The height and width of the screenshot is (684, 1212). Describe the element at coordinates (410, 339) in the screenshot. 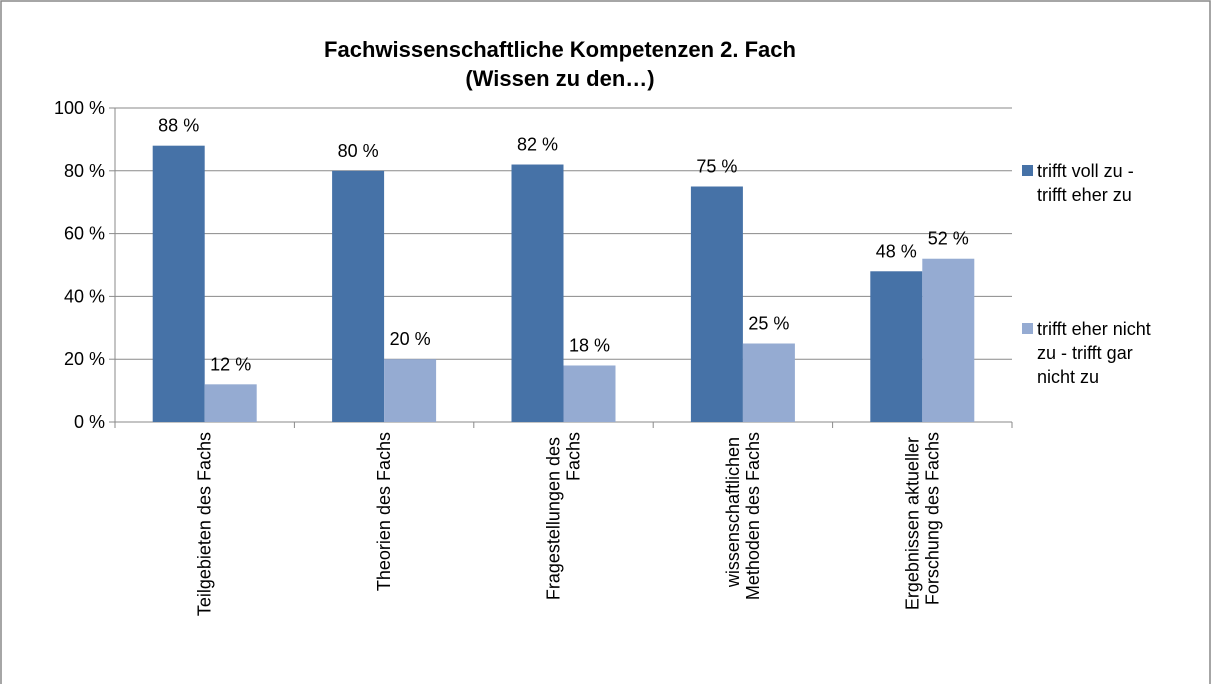

I see `data-label: 20 %` at that location.